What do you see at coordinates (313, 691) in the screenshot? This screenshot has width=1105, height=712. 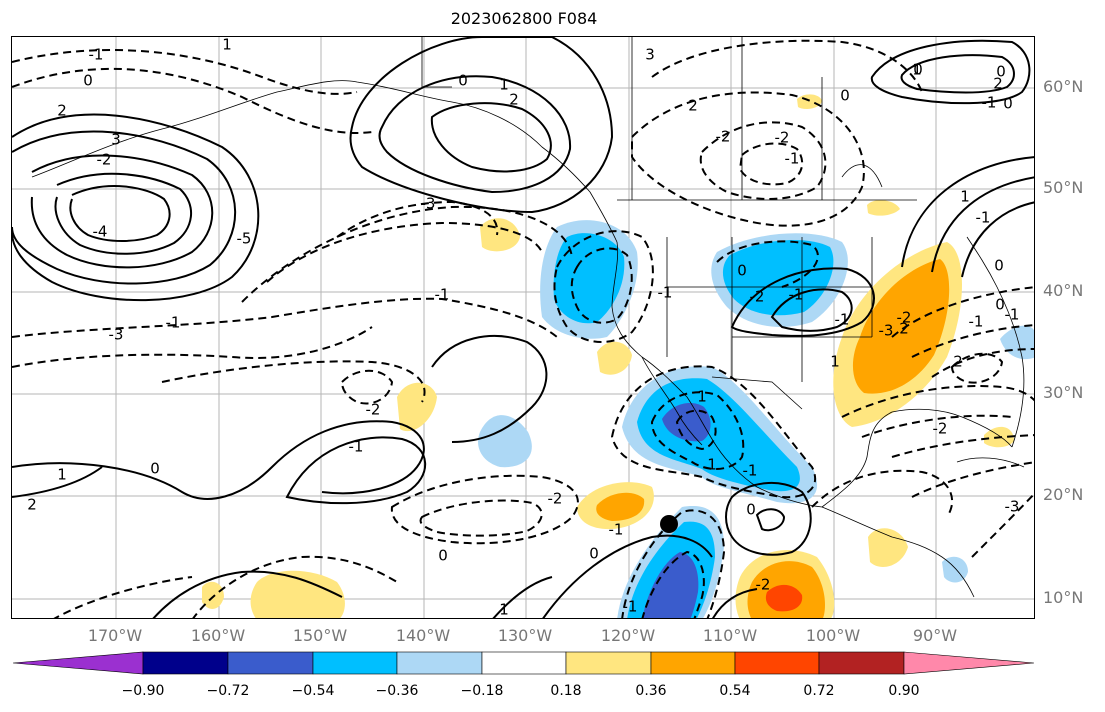 I see `colorbar-tick-label: −0.54` at bounding box center [313, 691].